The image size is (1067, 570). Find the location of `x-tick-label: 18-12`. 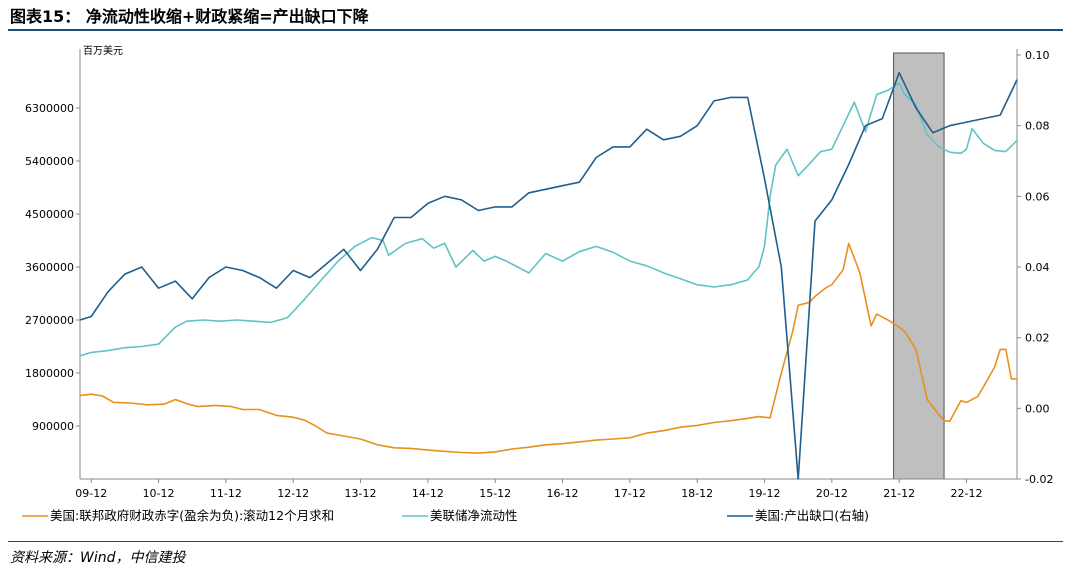

x-tick-label: 18-12 is located at coordinates (697, 493).